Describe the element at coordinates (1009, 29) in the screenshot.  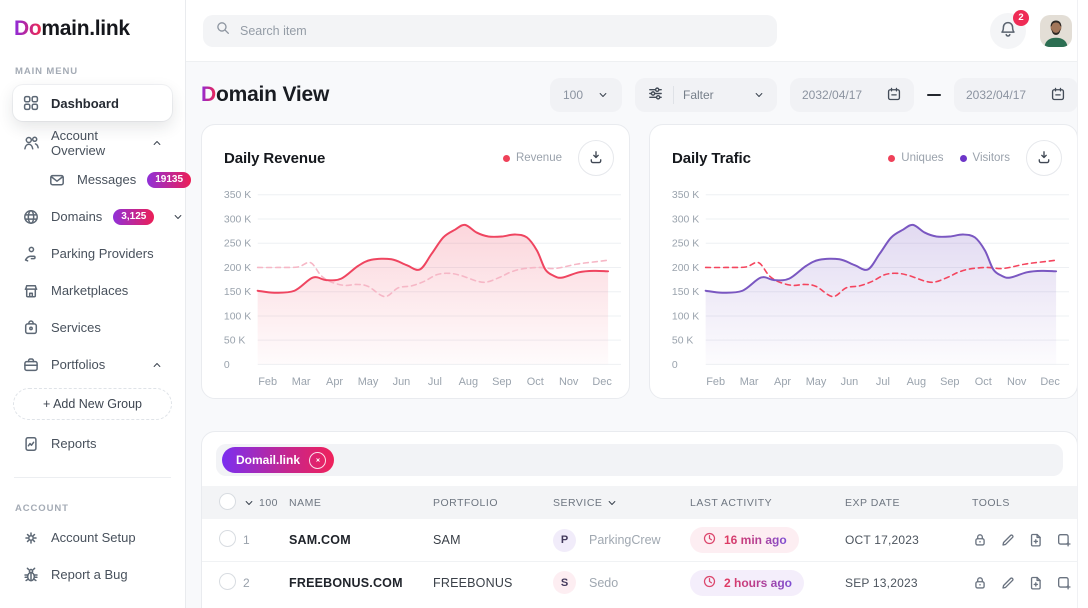
I see `notifications-button: 2` at that location.